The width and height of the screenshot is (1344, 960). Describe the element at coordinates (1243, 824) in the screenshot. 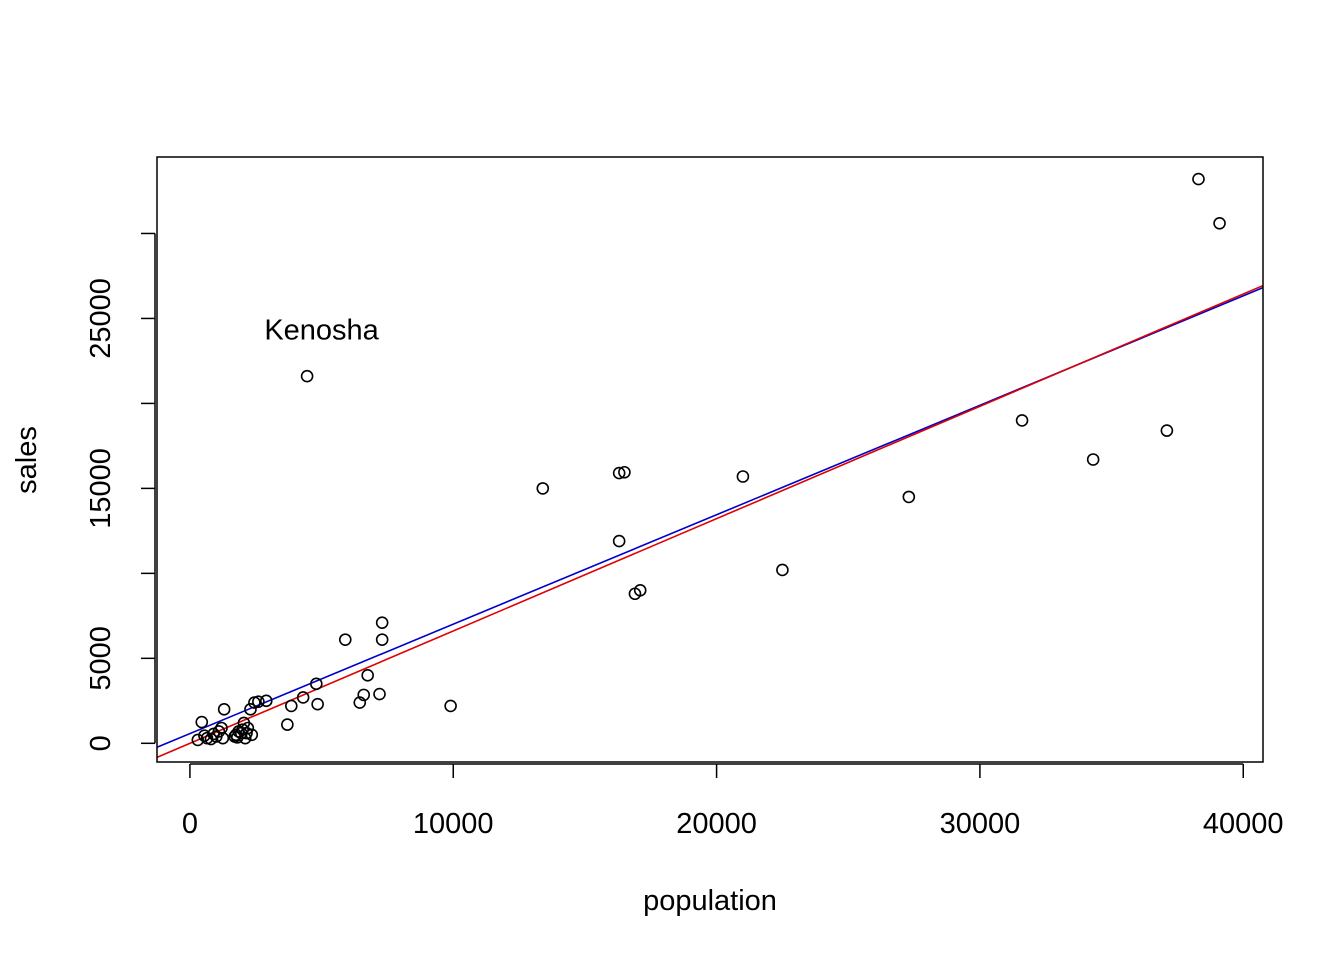

I see `x-tick-label: 40000` at that location.